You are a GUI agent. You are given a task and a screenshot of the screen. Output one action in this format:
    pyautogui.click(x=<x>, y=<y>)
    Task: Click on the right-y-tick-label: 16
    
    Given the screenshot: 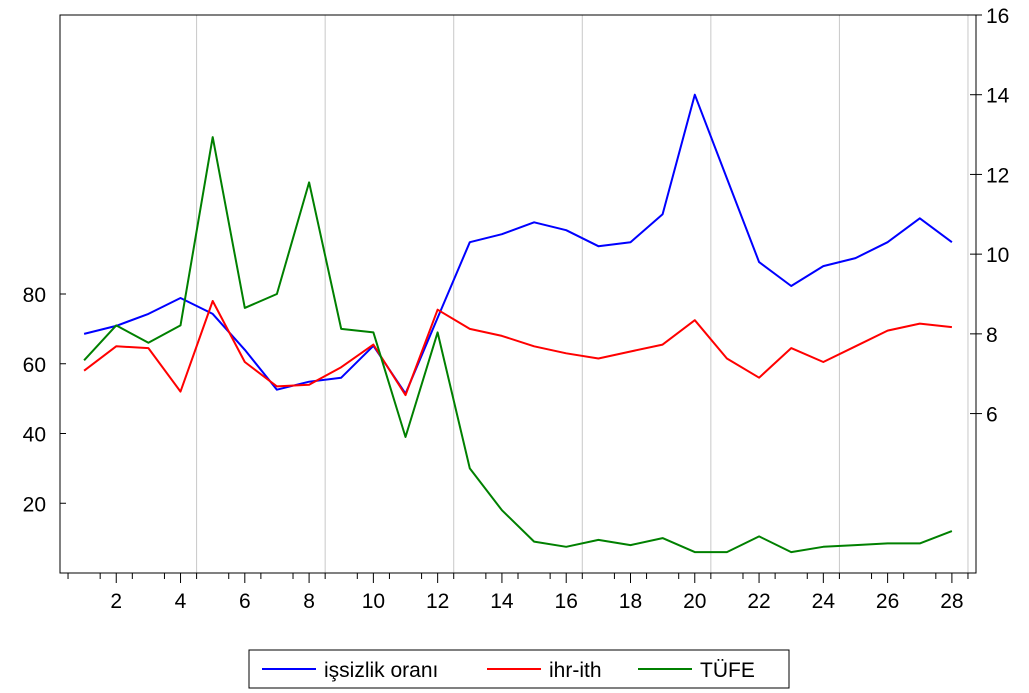 What is the action you would take?
    pyautogui.click(x=997, y=16)
    